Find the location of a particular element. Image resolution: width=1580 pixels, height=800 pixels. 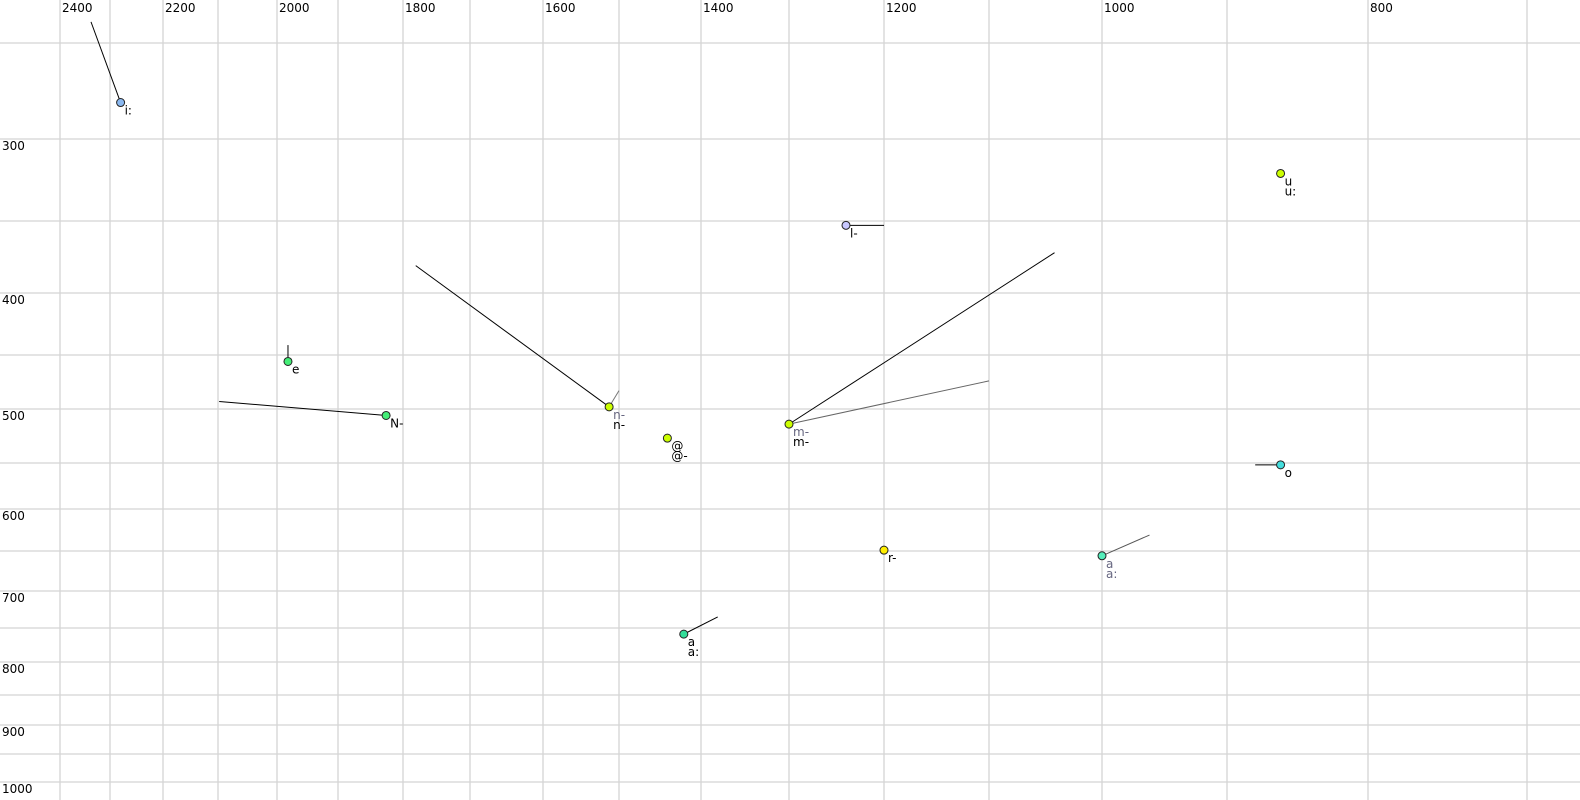

x-tick-label: 1000 is located at coordinates (1119, 8).